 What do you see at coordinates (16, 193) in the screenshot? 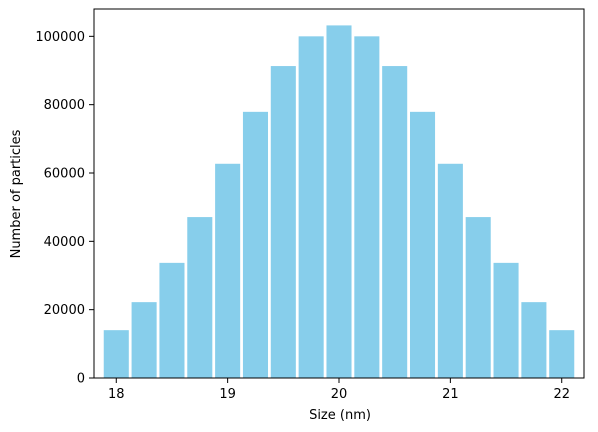
I see `y-axis-label: Number of particles` at bounding box center [16, 193].